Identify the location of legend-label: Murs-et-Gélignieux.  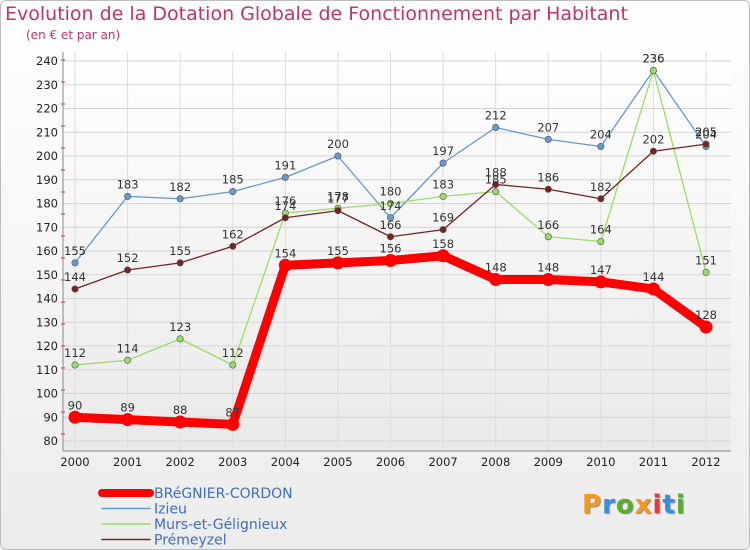
(220, 525).